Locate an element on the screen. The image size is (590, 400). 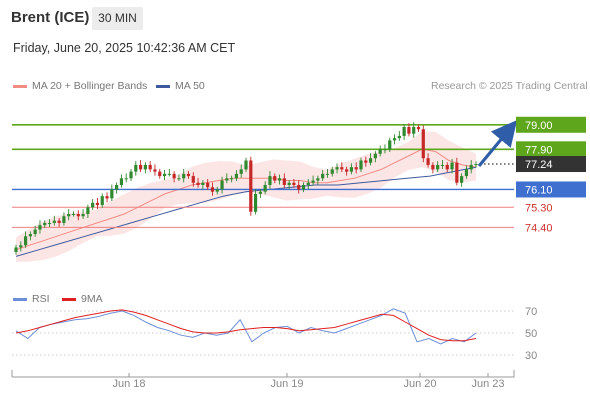
rsi-swatch is located at coordinates (20, 299).